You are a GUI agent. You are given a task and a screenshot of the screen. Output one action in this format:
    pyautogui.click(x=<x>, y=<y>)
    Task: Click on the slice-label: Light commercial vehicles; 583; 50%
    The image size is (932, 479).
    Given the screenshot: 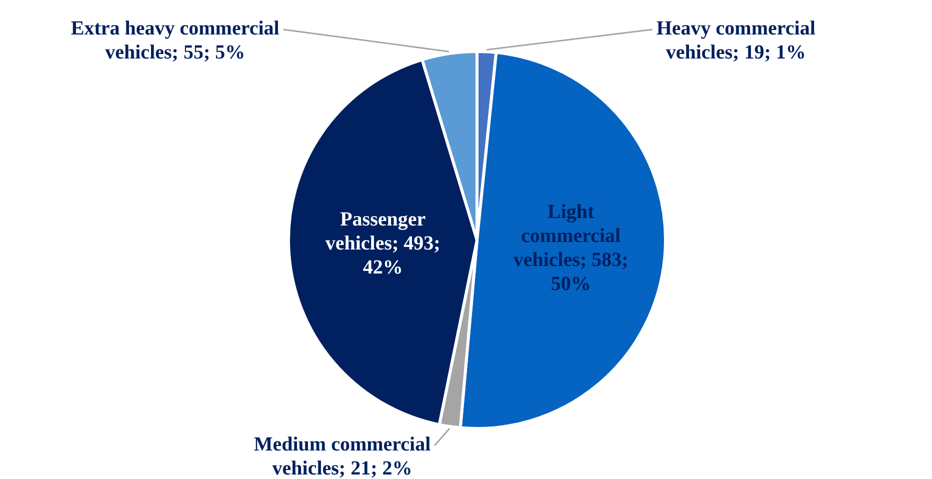 What is the action you would take?
    pyautogui.click(x=570, y=248)
    